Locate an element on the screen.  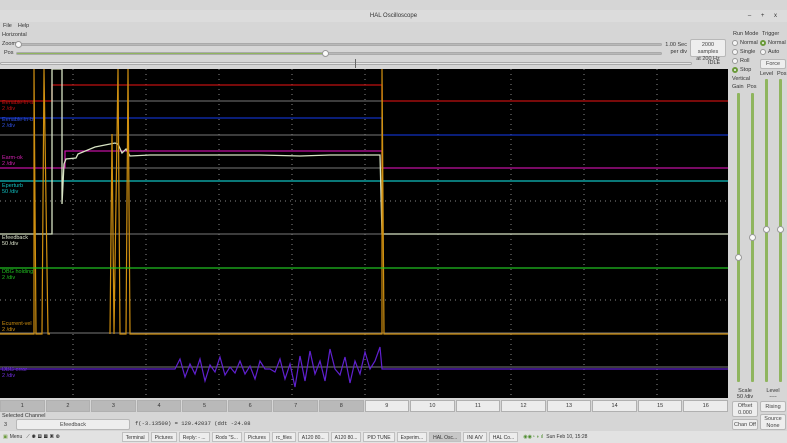
level-label: Level is located at coordinates (773, 391).